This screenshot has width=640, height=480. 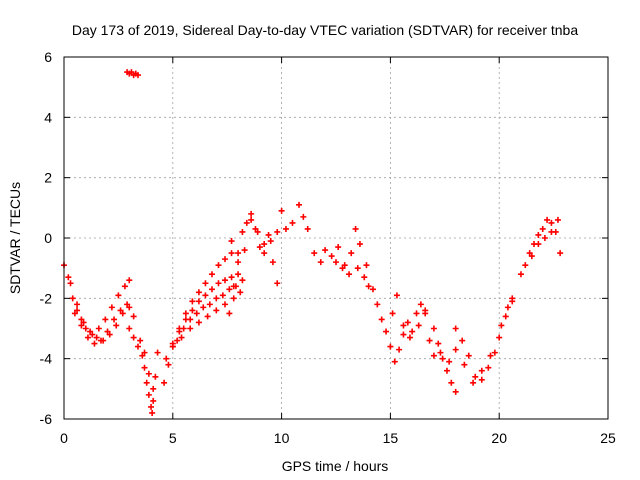 What do you see at coordinates (48, 178) in the screenshot?
I see `y-tick-label: 2` at bounding box center [48, 178].